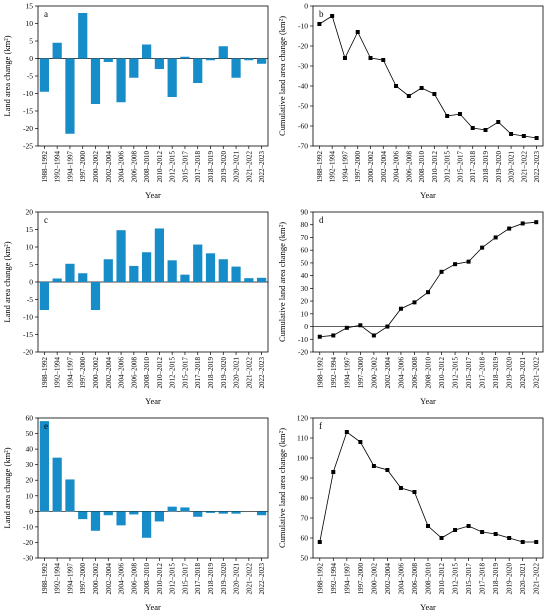  What do you see at coordinates (303, 146) in the screenshot?
I see `y-tick-label: -70` at bounding box center [303, 146].